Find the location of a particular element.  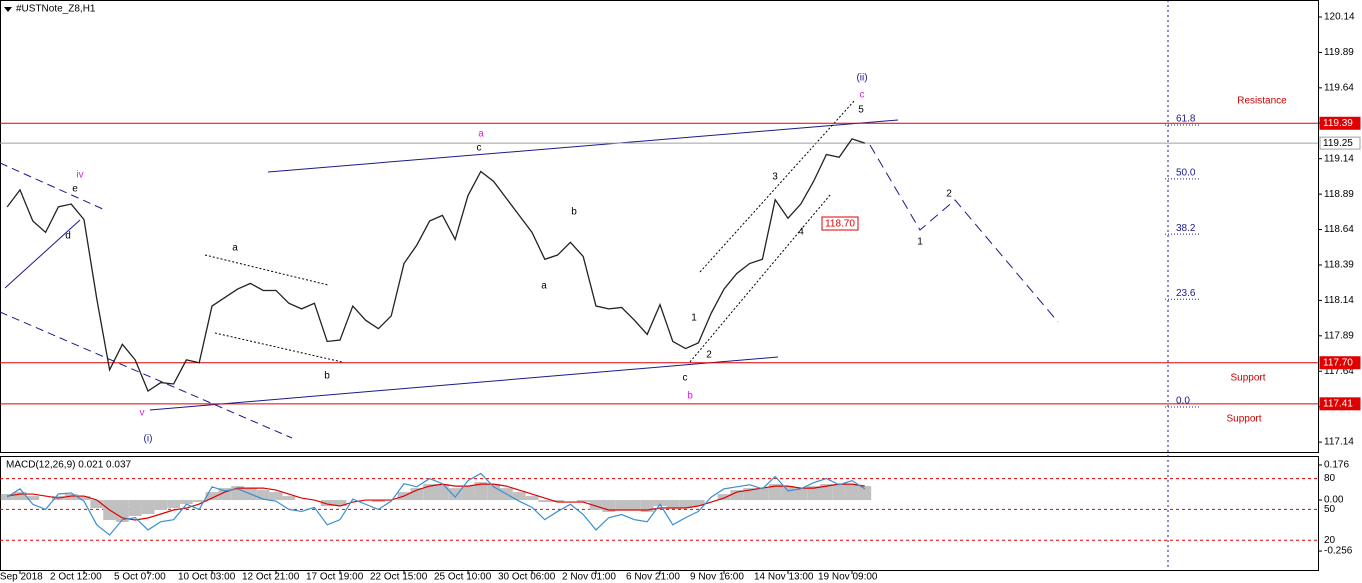

wave-label: 4 is located at coordinates (801, 232).